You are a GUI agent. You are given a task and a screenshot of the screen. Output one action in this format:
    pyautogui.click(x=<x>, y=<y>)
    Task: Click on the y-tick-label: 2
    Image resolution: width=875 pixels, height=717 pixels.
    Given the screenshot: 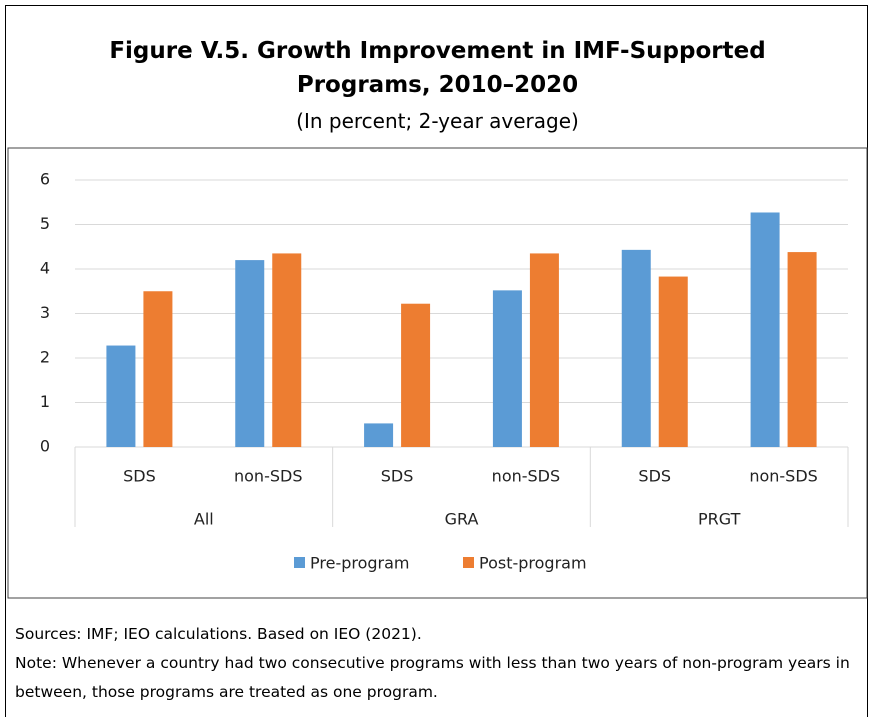 What is the action you would take?
    pyautogui.click(x=45, y=357)
    